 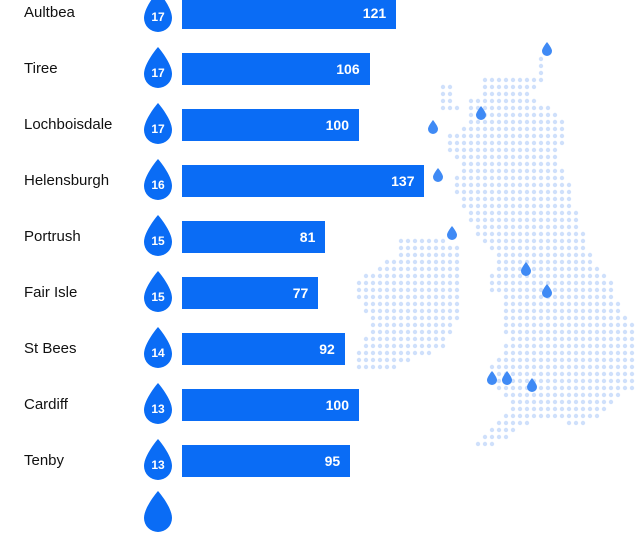 What do you see at coordinates (67, 180) in the screenshot?
I see `category-label: Helensburgh` at bounding box center [67, 180].